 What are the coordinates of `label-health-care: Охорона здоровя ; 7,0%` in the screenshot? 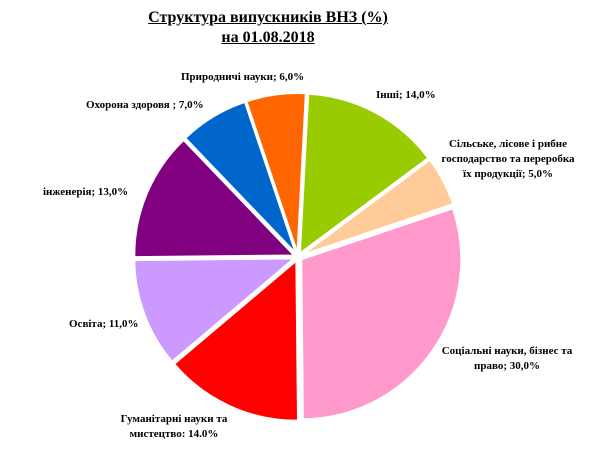 It's located at (145, 105).